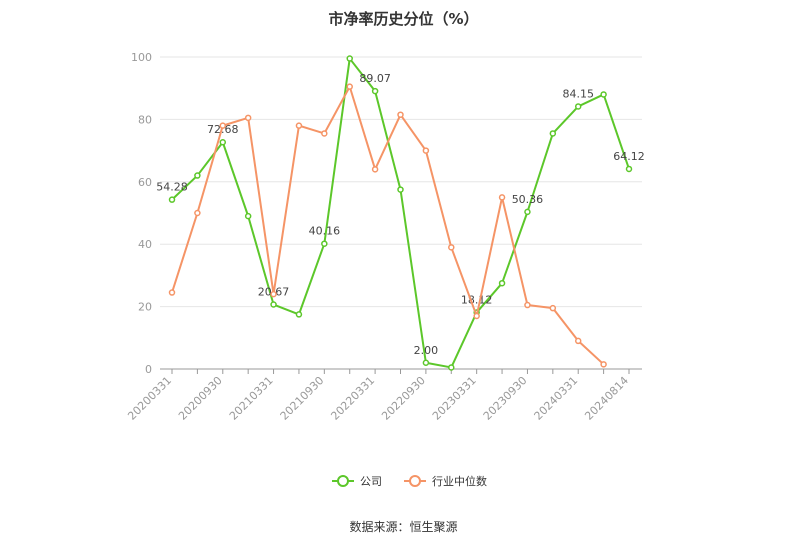 The width and height of the screenshot is (807, 546). Describe the element at coordinates (459, 481) in the screenshot. I see `legend-label: 行业中位数` at that location.